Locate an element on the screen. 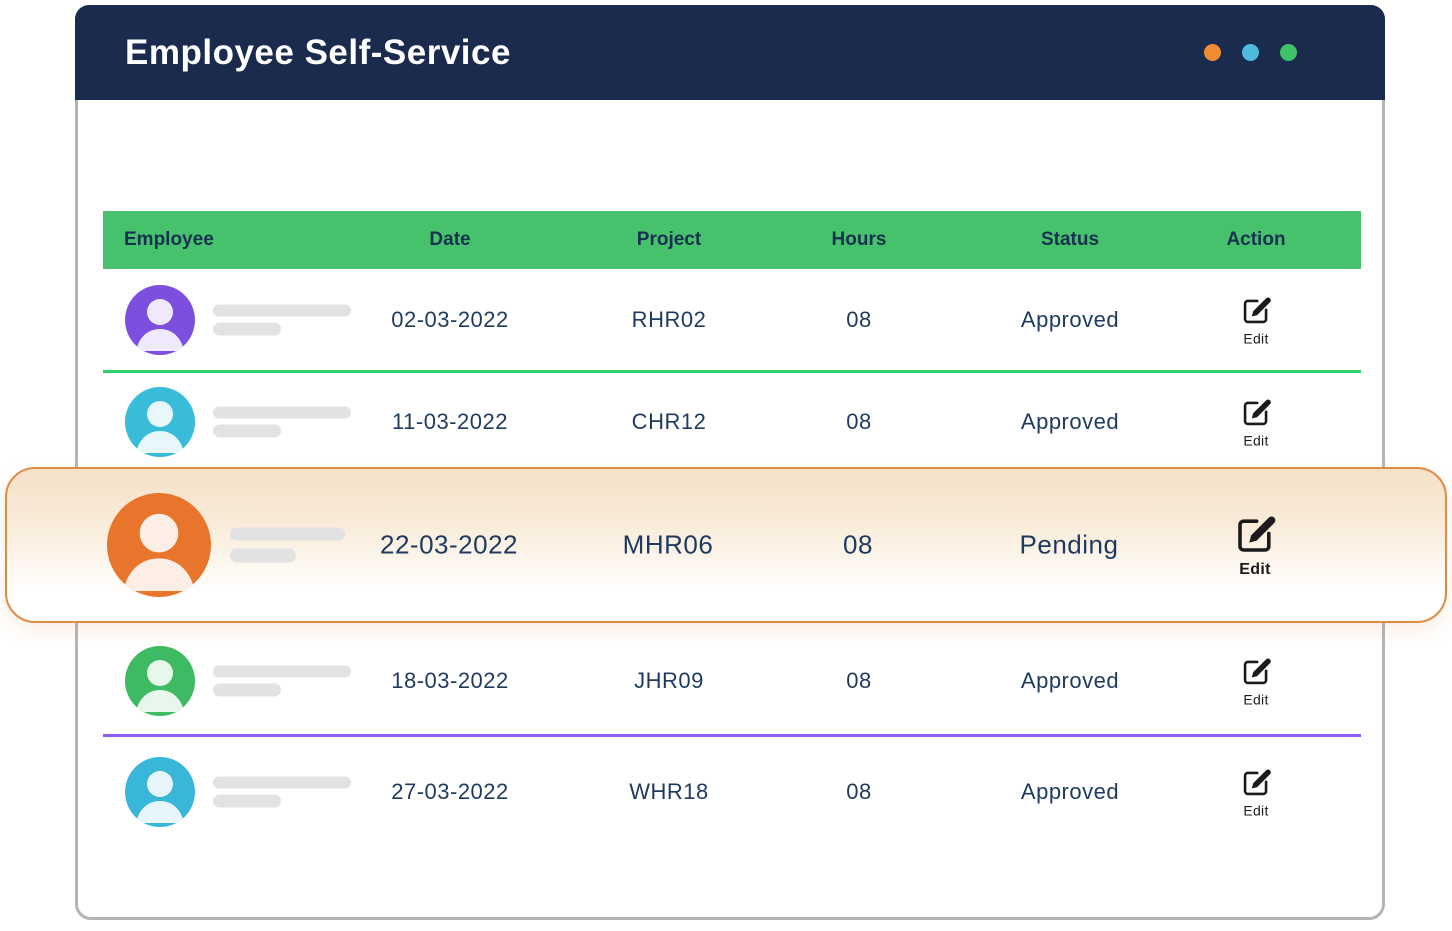  table-row: 18-03-2022 JHR09 08 Approved Edit is located at coordinates (732, 681).